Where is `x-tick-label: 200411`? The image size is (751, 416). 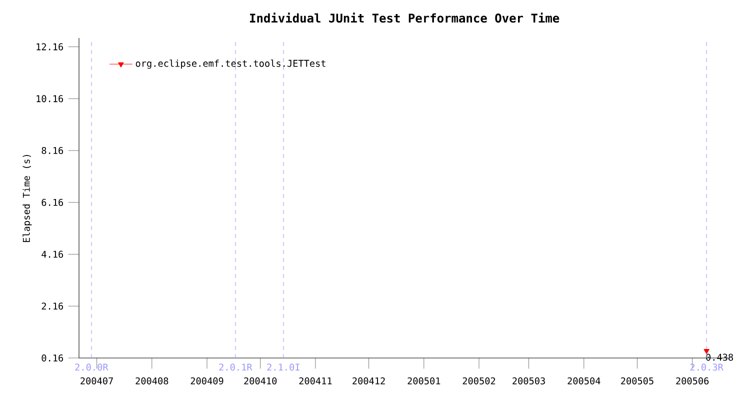 x-tick-label: 200411 is located at coordinates (315, 380).